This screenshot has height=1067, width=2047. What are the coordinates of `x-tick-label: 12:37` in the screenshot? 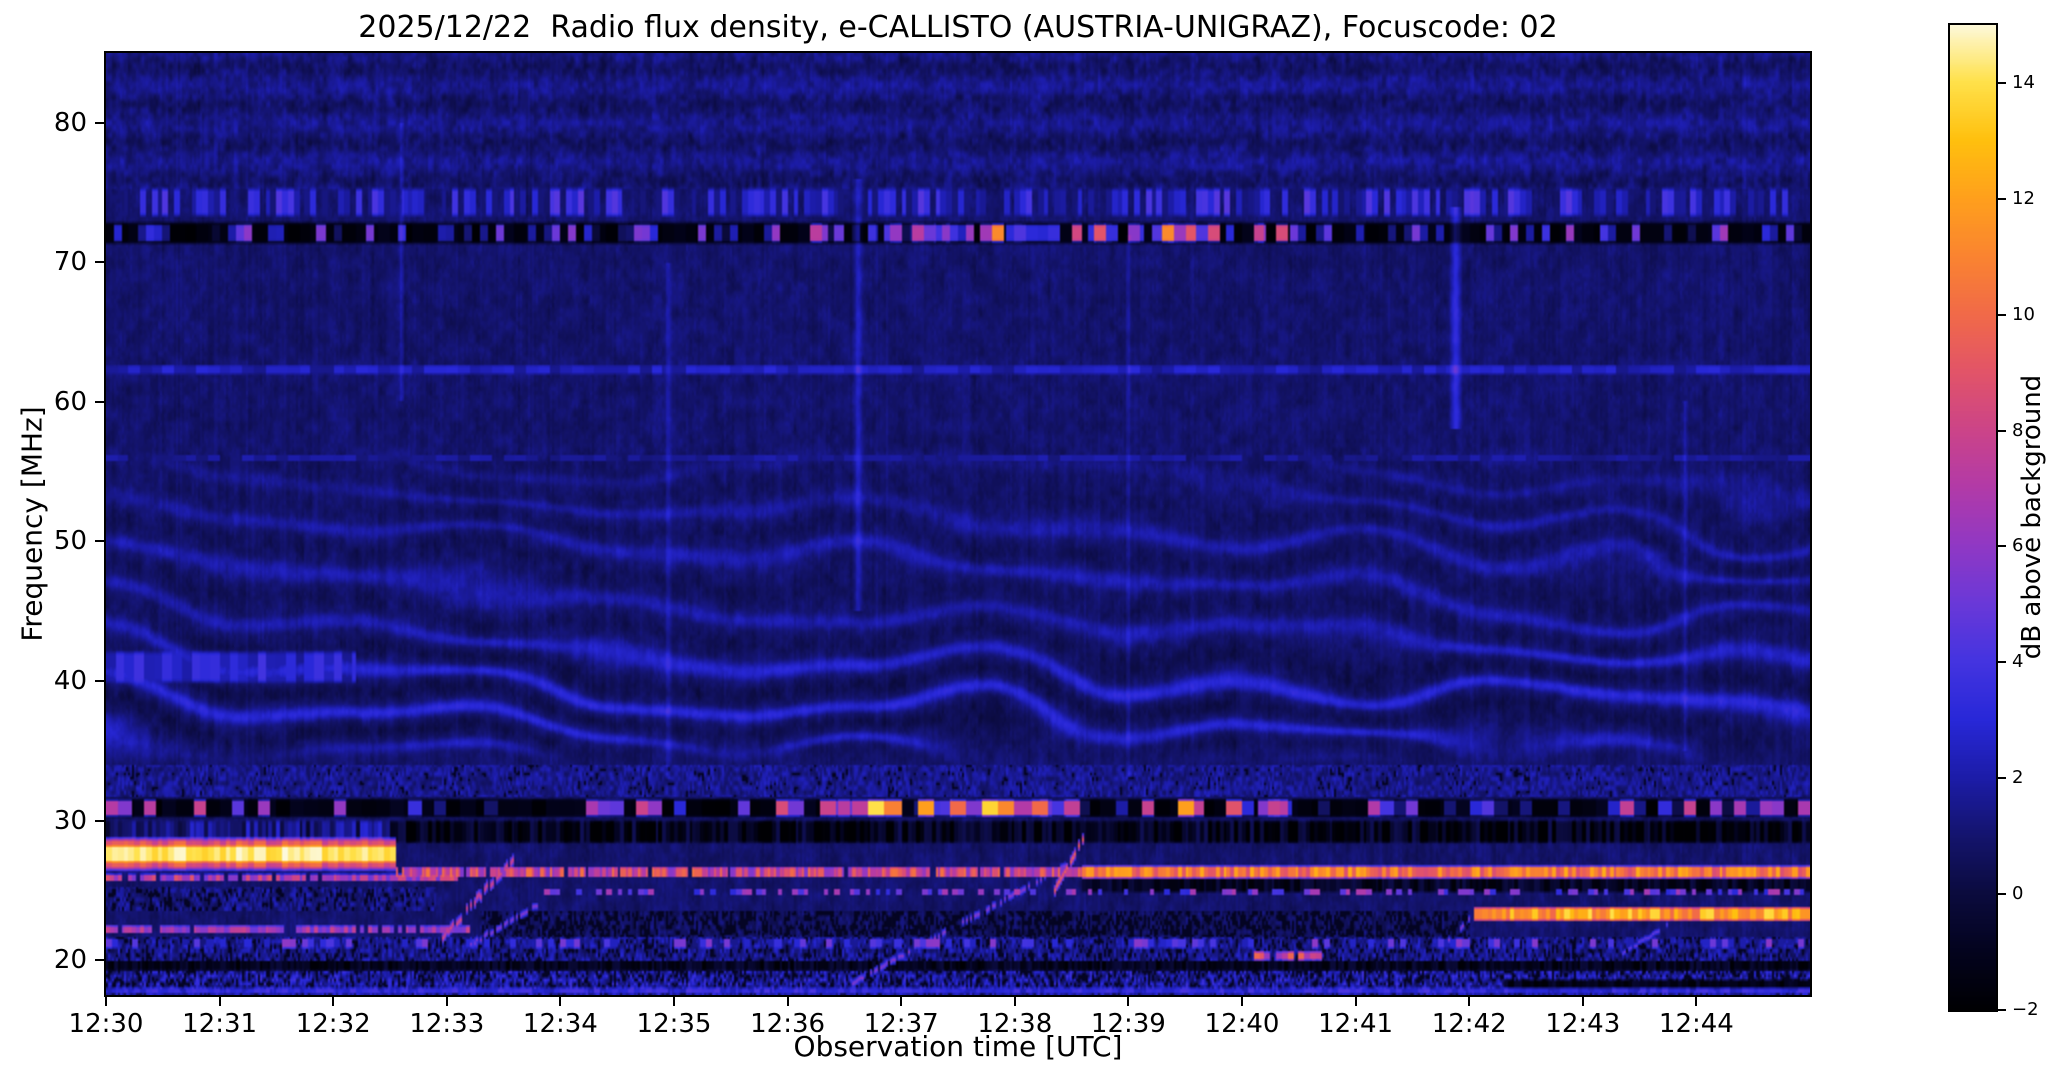 It's located at (901, 1024).